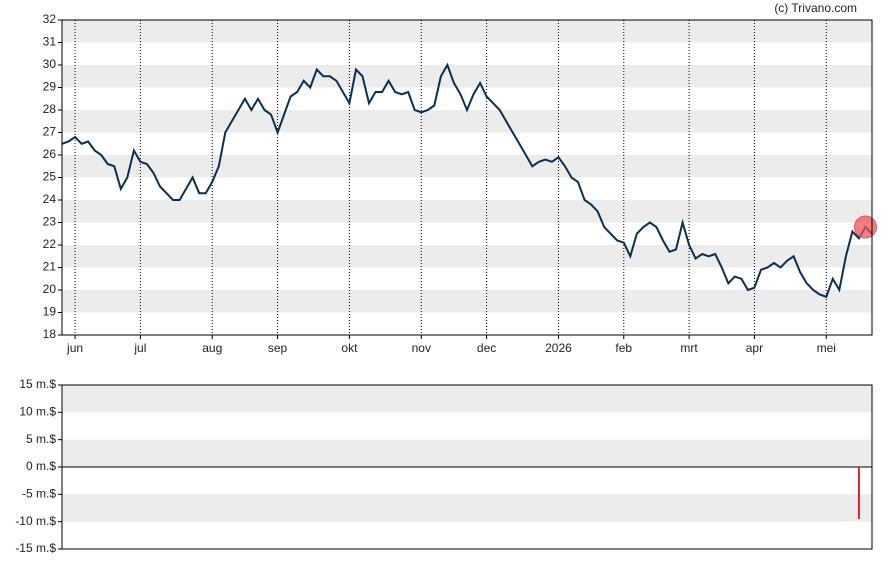 Image resolution: width=888 pixels, height=565 pixels. Describe the element at coordinates (623, 348) in the screenshot. I see `x-tick-label: feb` at that location.